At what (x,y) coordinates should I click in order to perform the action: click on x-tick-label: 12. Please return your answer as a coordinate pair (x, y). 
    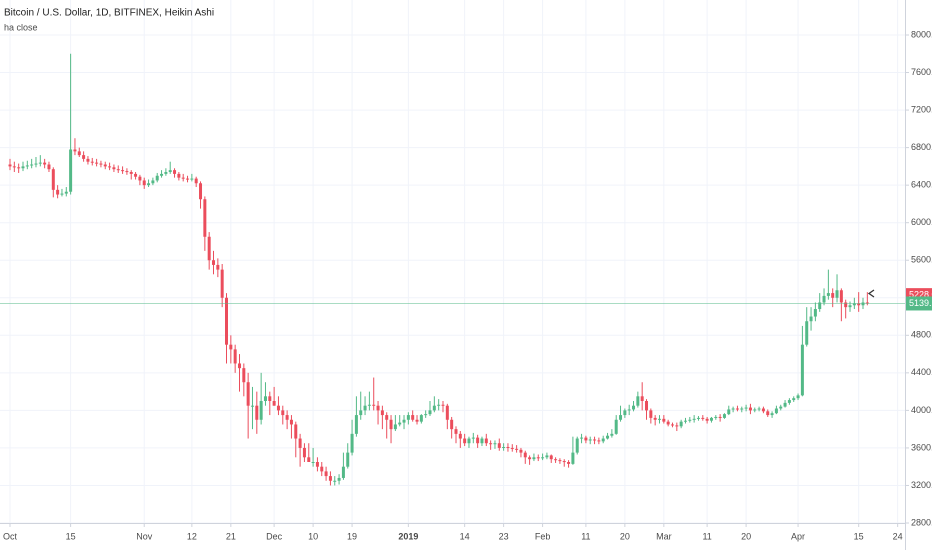
    Looking at the image, I should click on (192, 536).